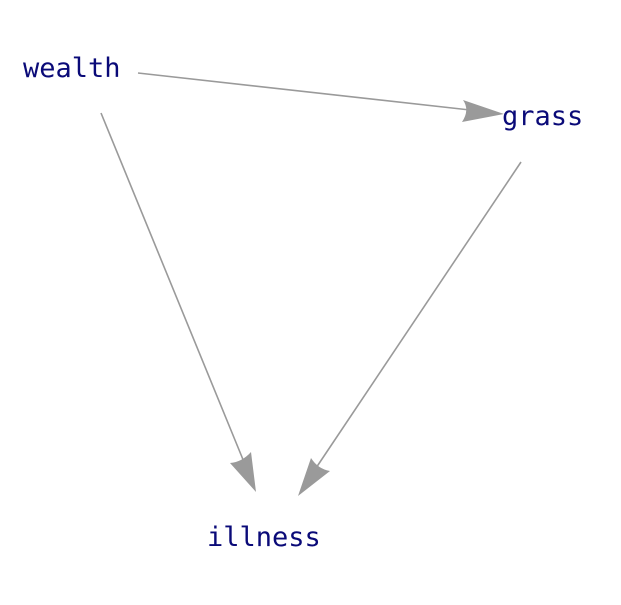 This screenshot has height=605, width=621. Describe the element at coordinates (542, 116) in the screenshot. I see `node-grass: grass` at that location.